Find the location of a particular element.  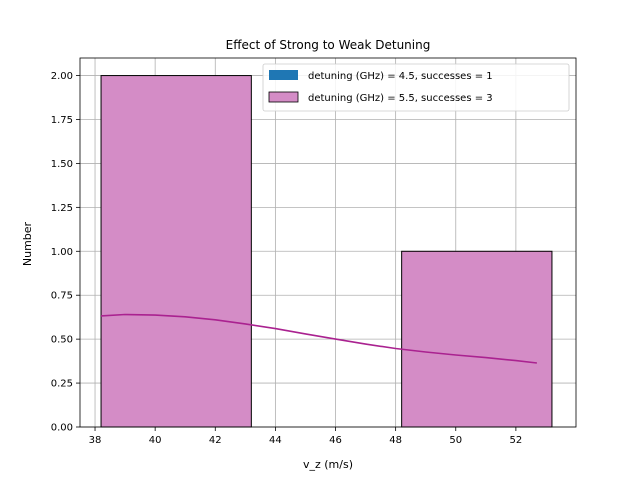

legend-label-detuning-5-5: detuning (GHz) = 5.5, successes = 3 is located at coordinates (400, 98).